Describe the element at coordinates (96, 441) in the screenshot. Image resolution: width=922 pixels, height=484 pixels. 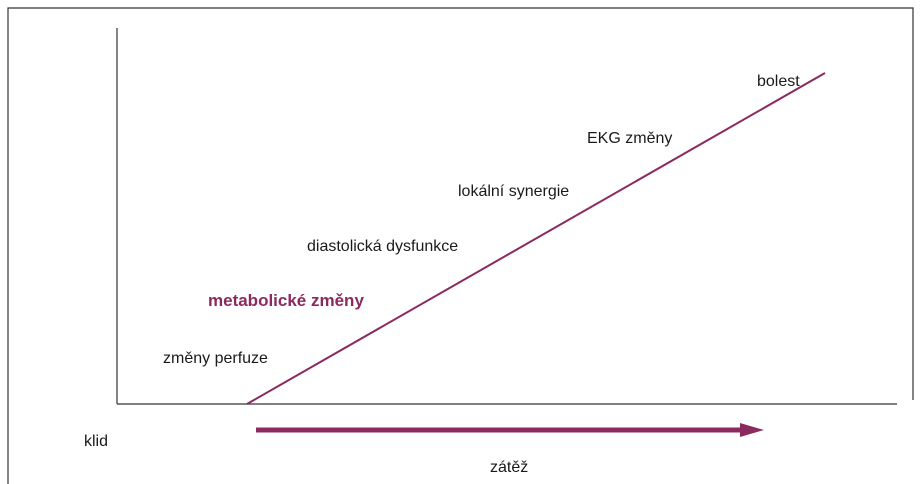
I see `axis-start-label: klid` at that location.